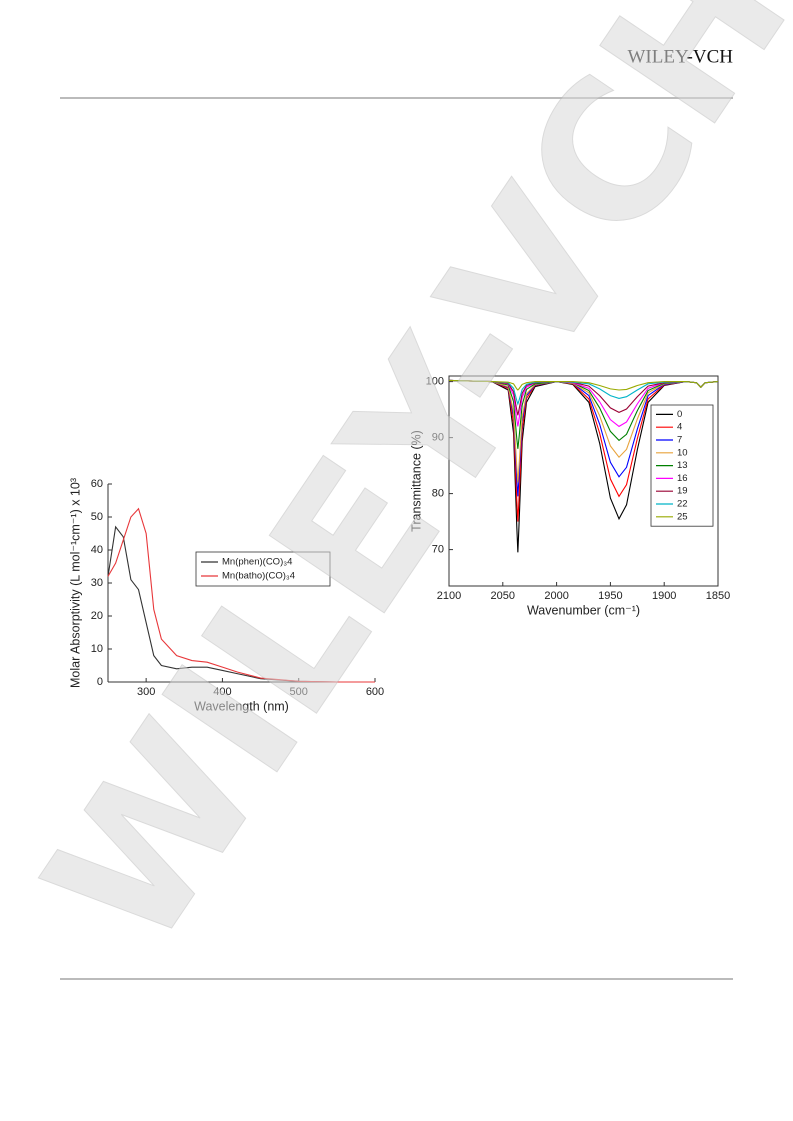 This screenshot has height=1121, width=793. I want to click on legend-label: 0, so click(679, 414).